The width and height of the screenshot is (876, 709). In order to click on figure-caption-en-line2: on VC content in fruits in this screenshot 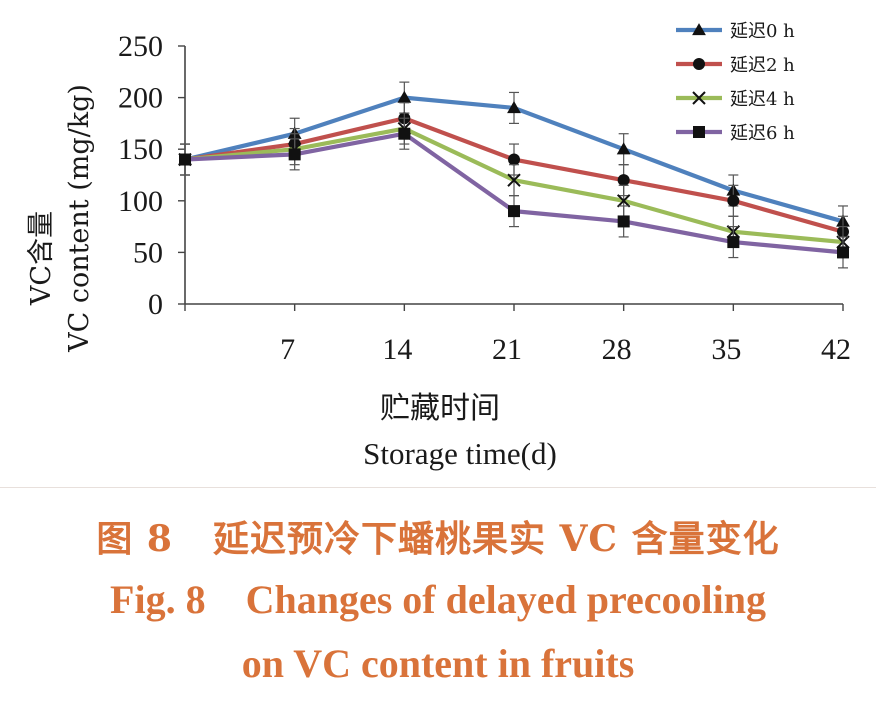, I will do `click(438, 663)`.